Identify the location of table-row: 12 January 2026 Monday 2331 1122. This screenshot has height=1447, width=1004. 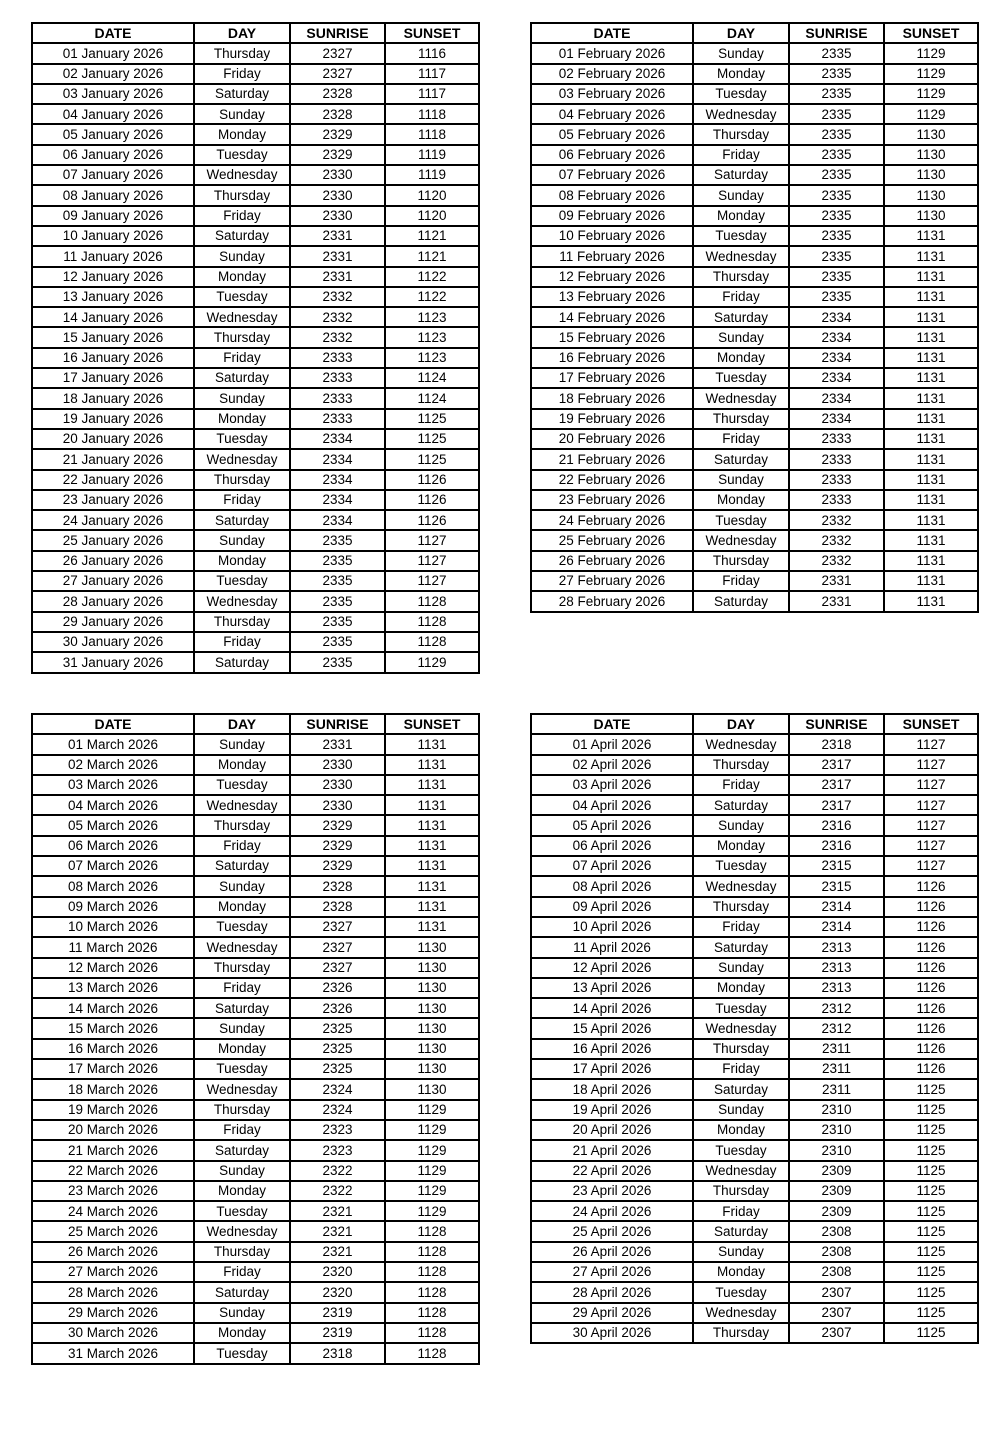
(255, 276).